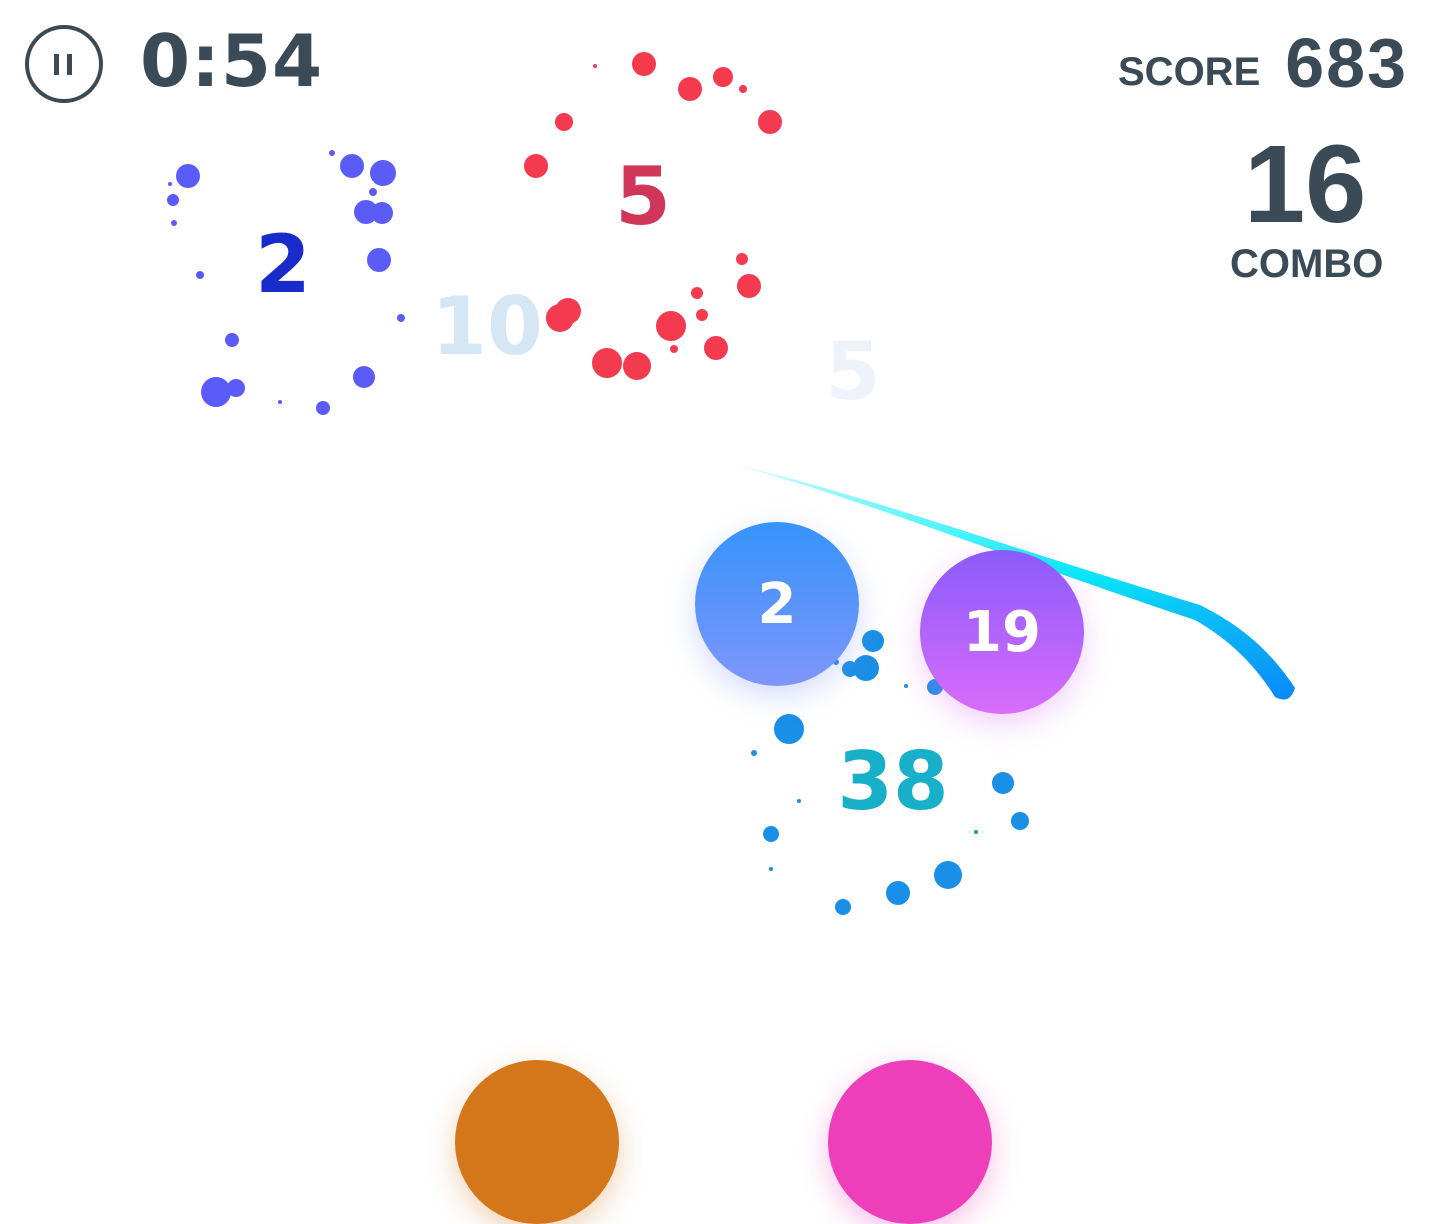 Image resolution: width=1440 pixels, height=1224 pixels. Describe the element at coordinates (1307, 264) in the screenshot. I see `combo-label: COMBO` at that location.